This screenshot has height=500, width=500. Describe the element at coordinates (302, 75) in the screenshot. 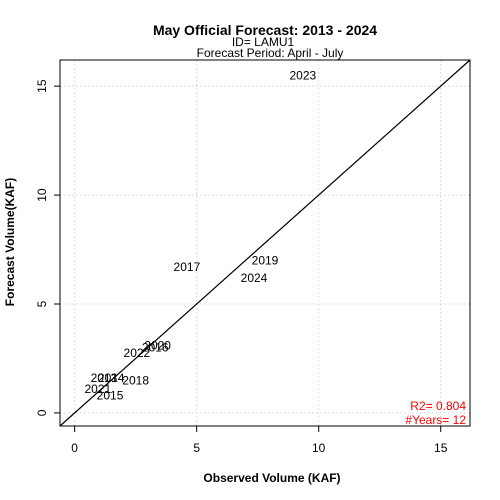

I see `data-point-2023: 2023` at that location.